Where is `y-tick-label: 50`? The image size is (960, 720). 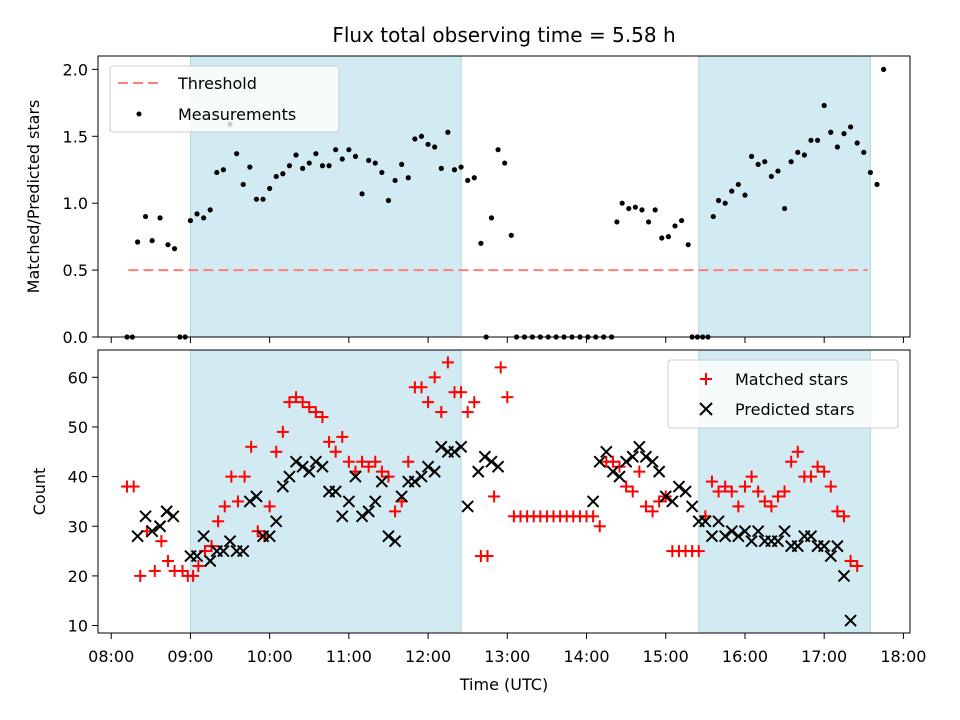 y-tick-label: 50 is located at coordinates (78, 427).